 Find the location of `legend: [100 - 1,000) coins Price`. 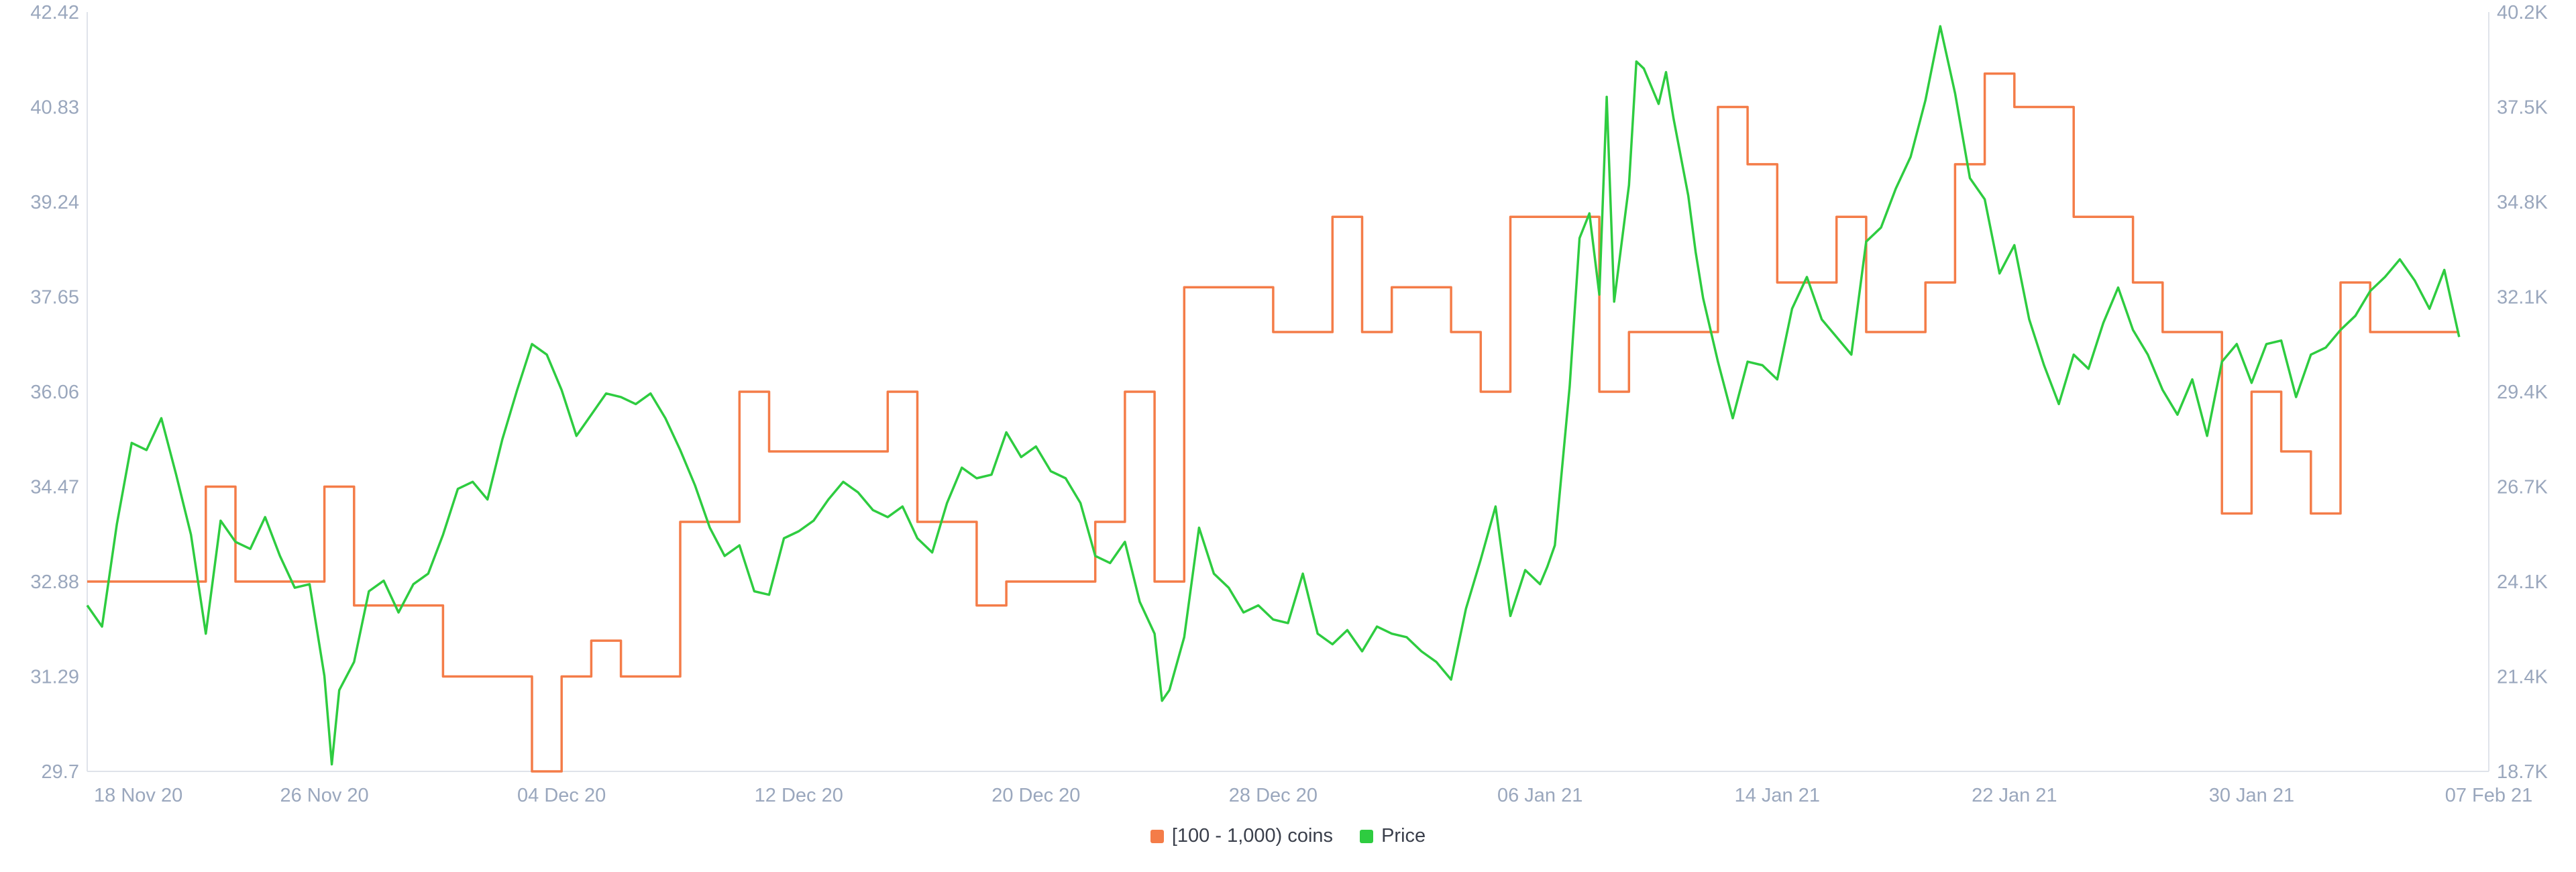

legend: [100 - 1,000) coins Price is located at coordinates (1288, 836).